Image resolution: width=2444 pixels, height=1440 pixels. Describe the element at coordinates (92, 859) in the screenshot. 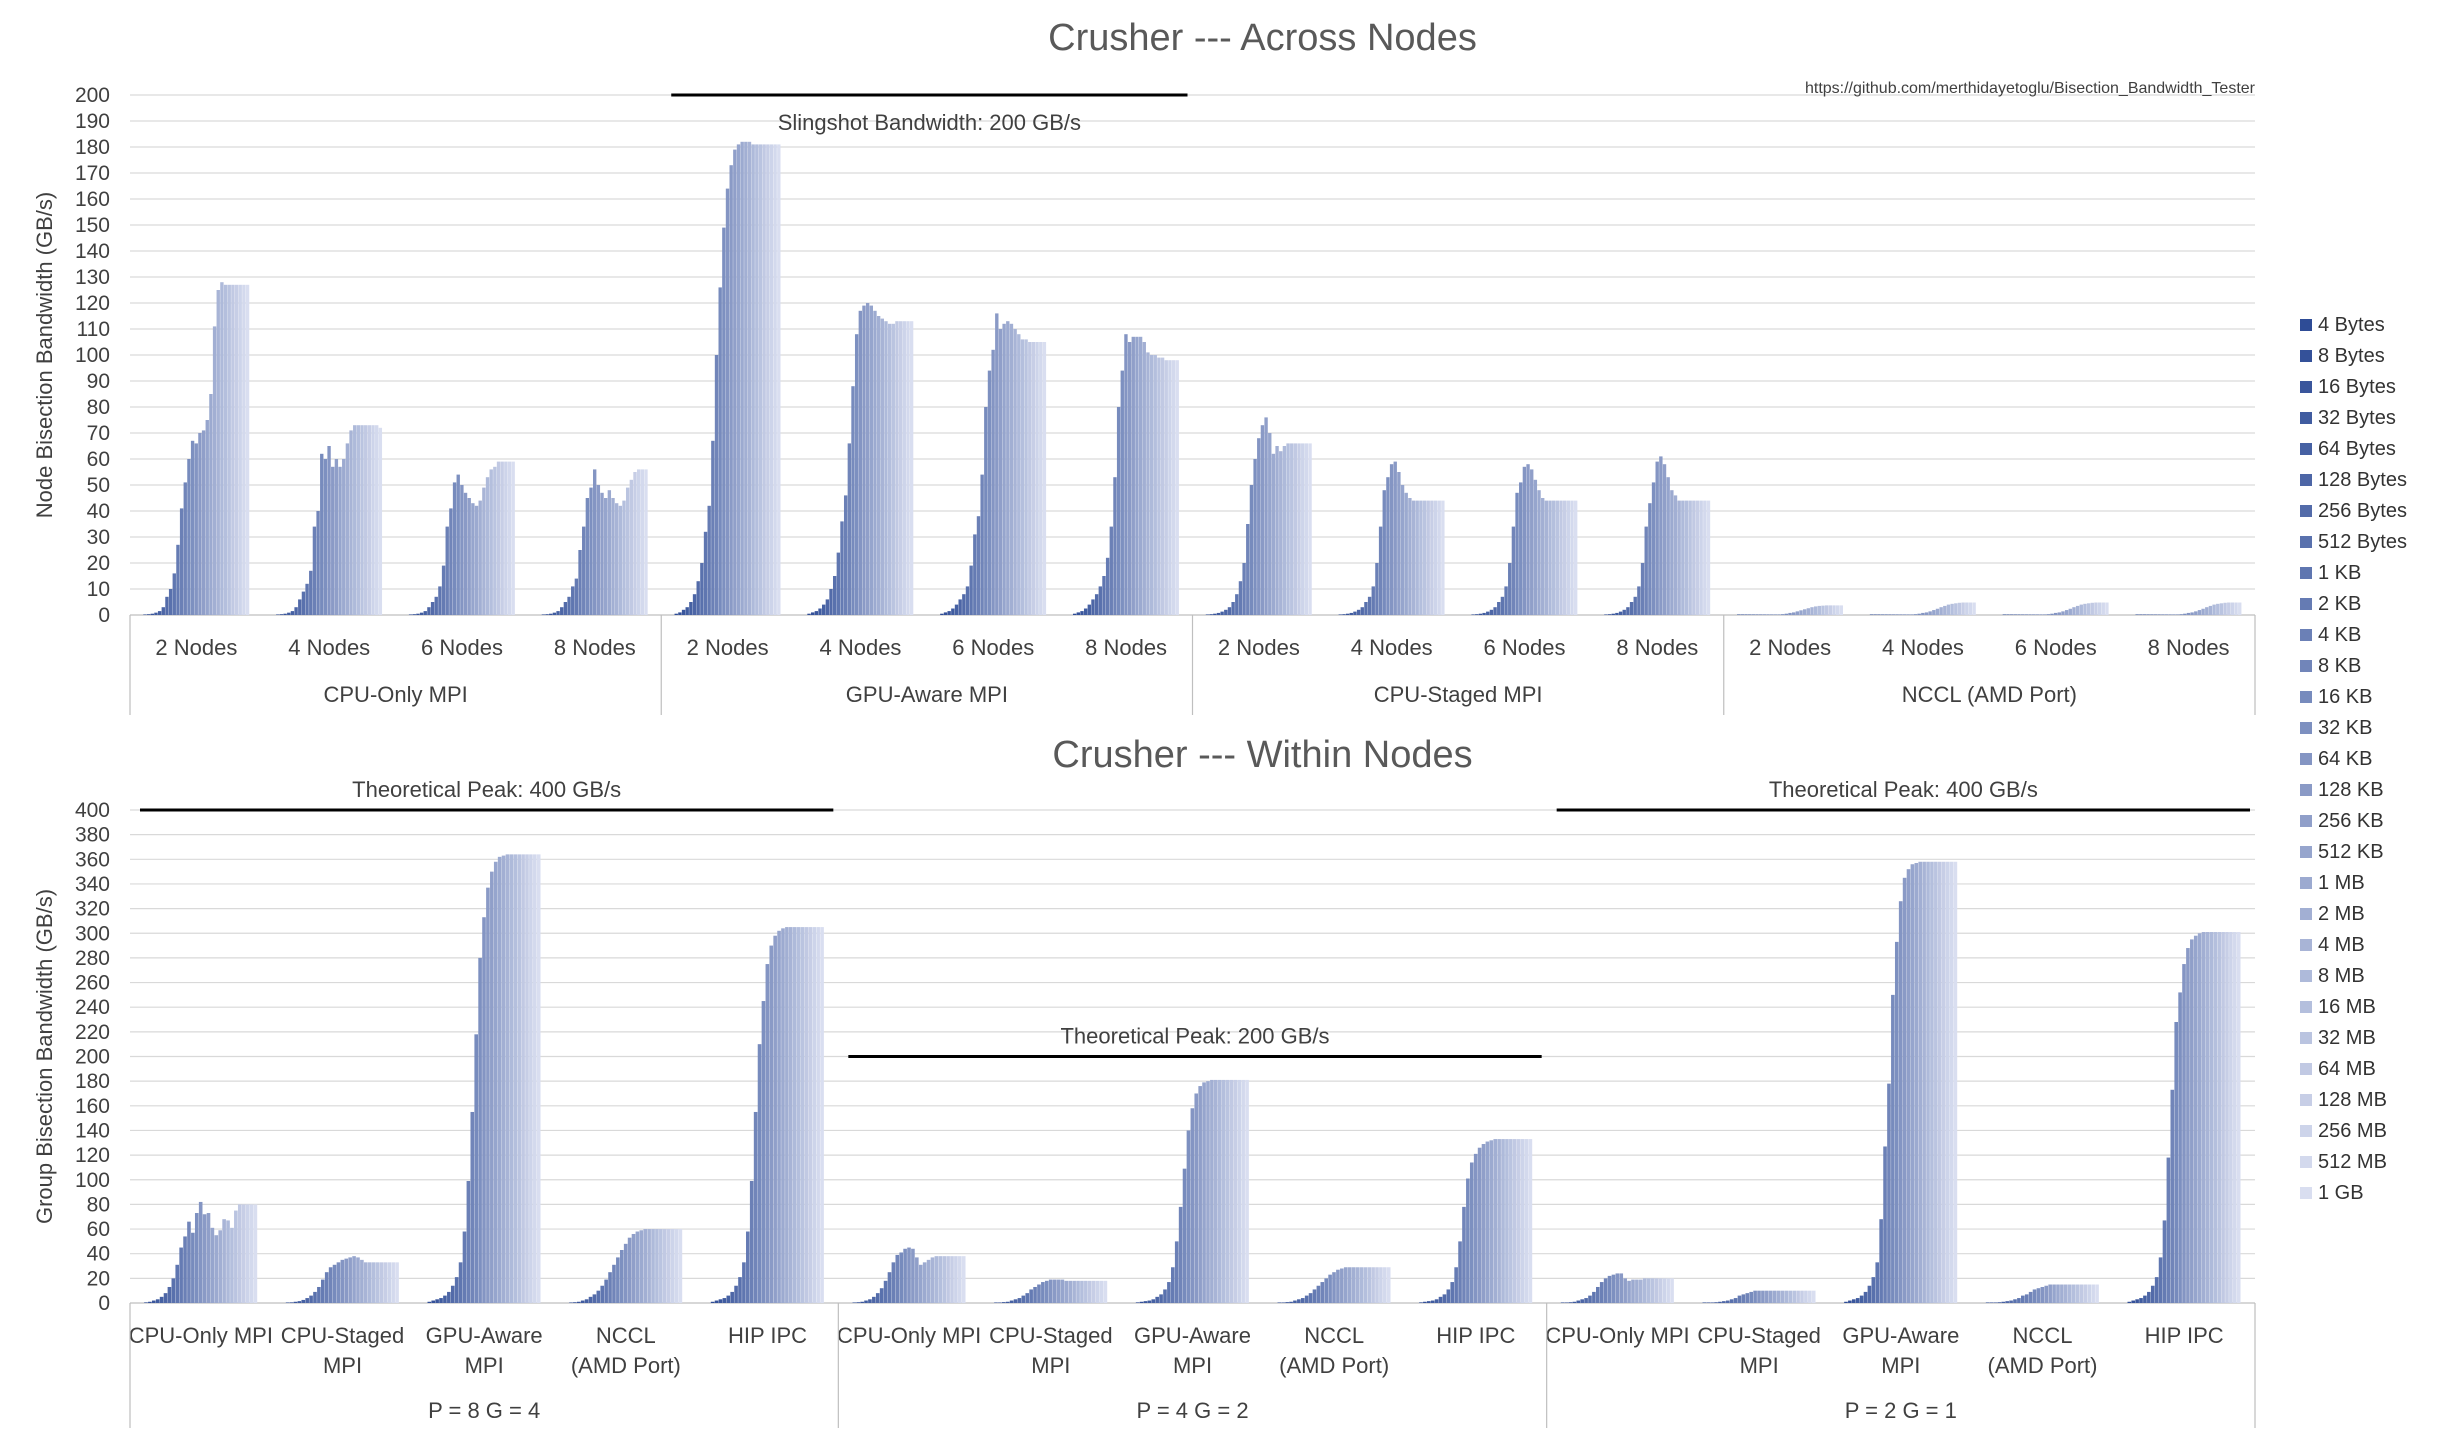

I see `y-tick-label: 360` at that location.